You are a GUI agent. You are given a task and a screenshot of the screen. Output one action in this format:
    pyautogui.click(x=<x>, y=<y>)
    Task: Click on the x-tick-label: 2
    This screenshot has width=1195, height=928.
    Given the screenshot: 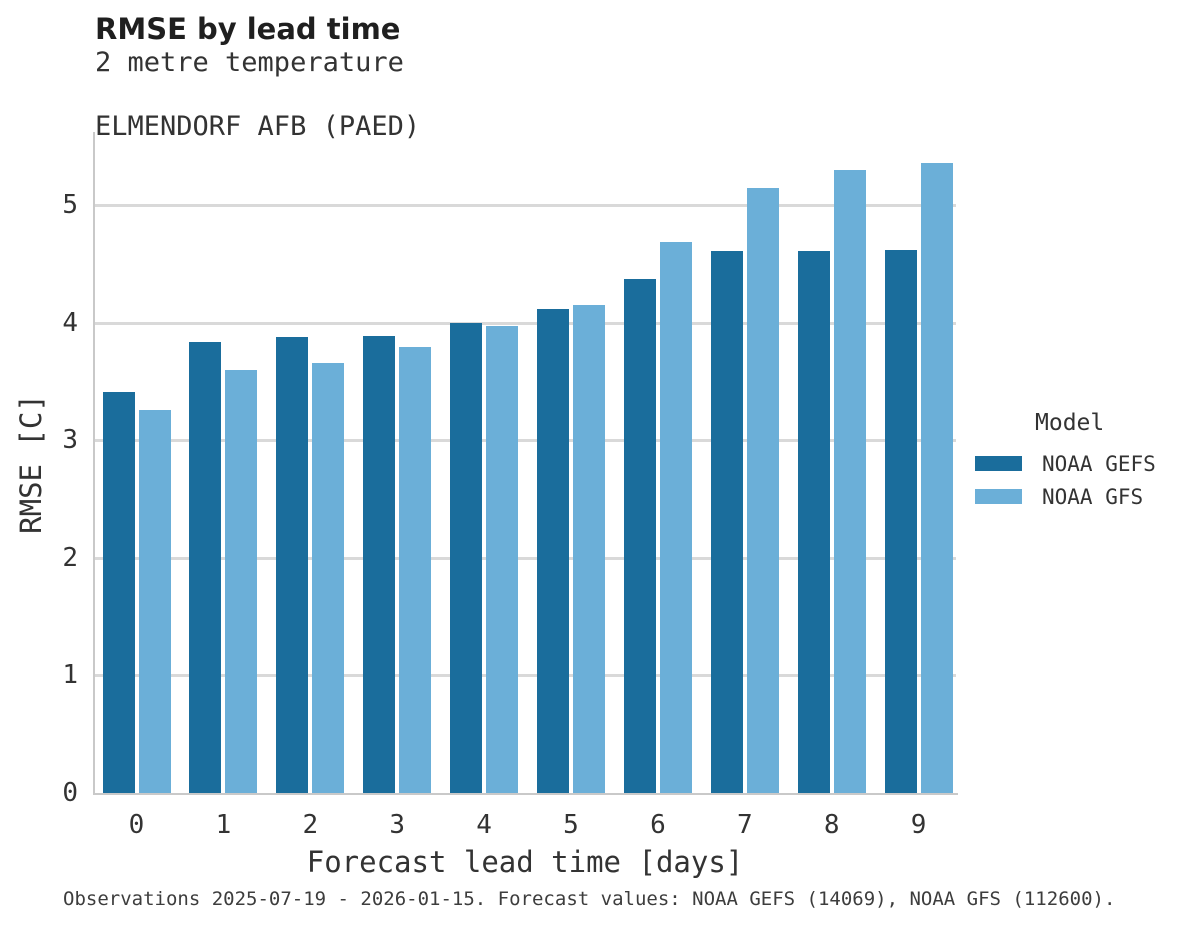 What is the action you would take?
    pyautogui.click(x=310, y=825)
    